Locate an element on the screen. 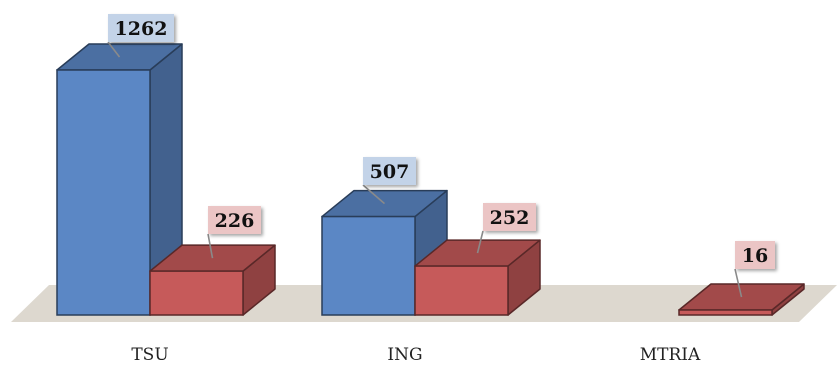  leader-line-ing-s2 is located at coordinates (480, 242).